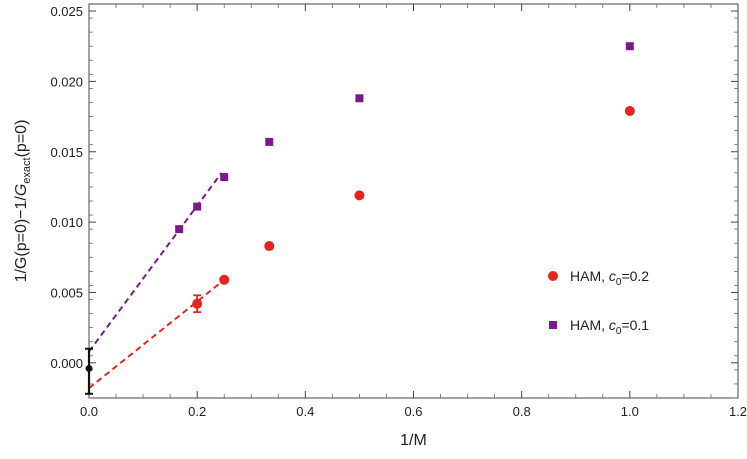  What do you see at coordinates (89, 411) in the screenshot?
I see `x-tick-label: 0.0` at bounding box center [89, 411].